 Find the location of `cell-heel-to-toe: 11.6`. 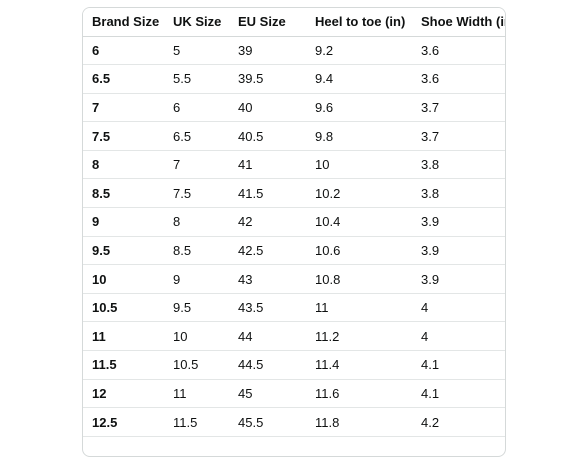

cell-heel-to-toe: 11.6 is located at coordinates (359, 394).